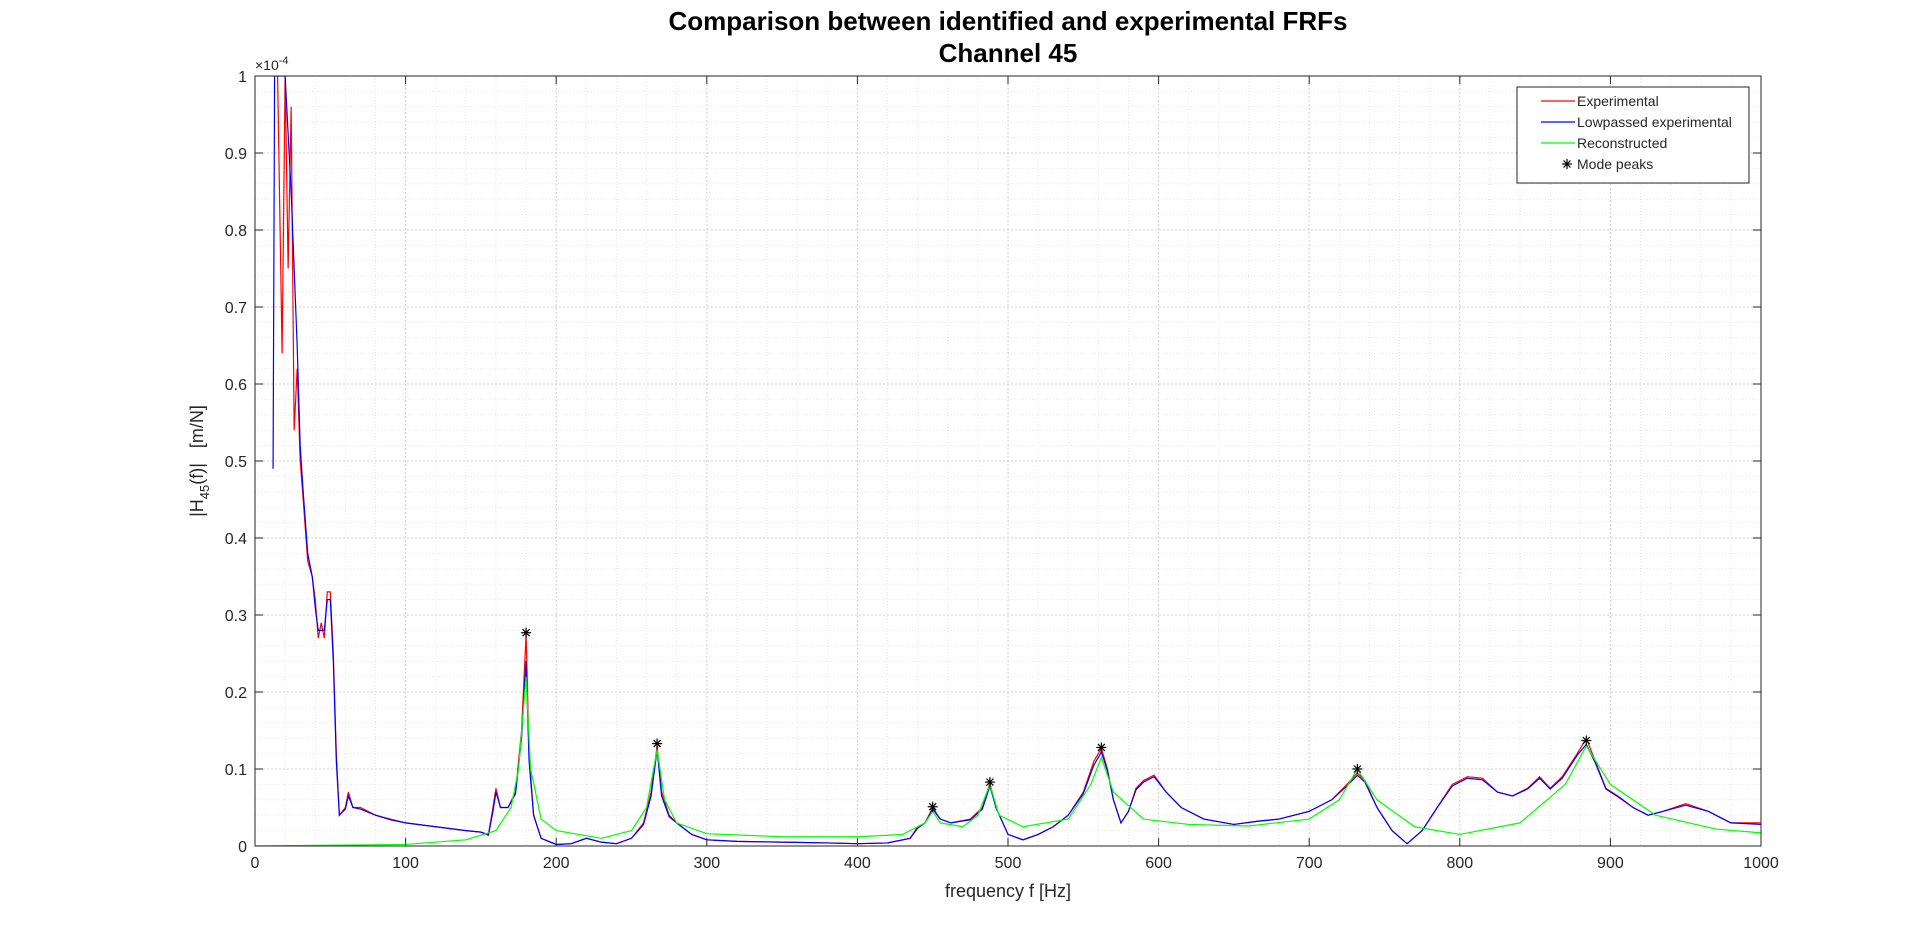 This screenshot has height=937, width=1920. I want to click on legend-marker, so click(1567, 164).